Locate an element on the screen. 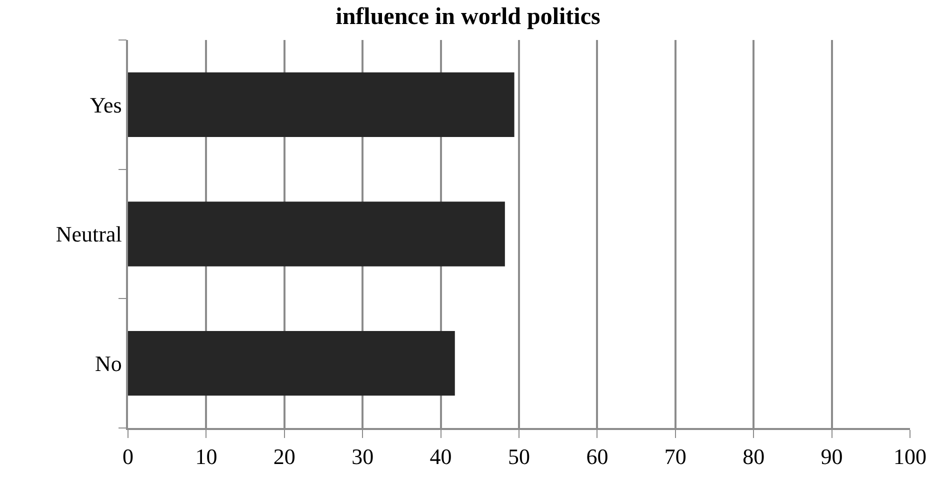 Image resolution: width=936 pixels, height=481 pixels. x-tick-label: 60 is located at coordinates (597, 457).